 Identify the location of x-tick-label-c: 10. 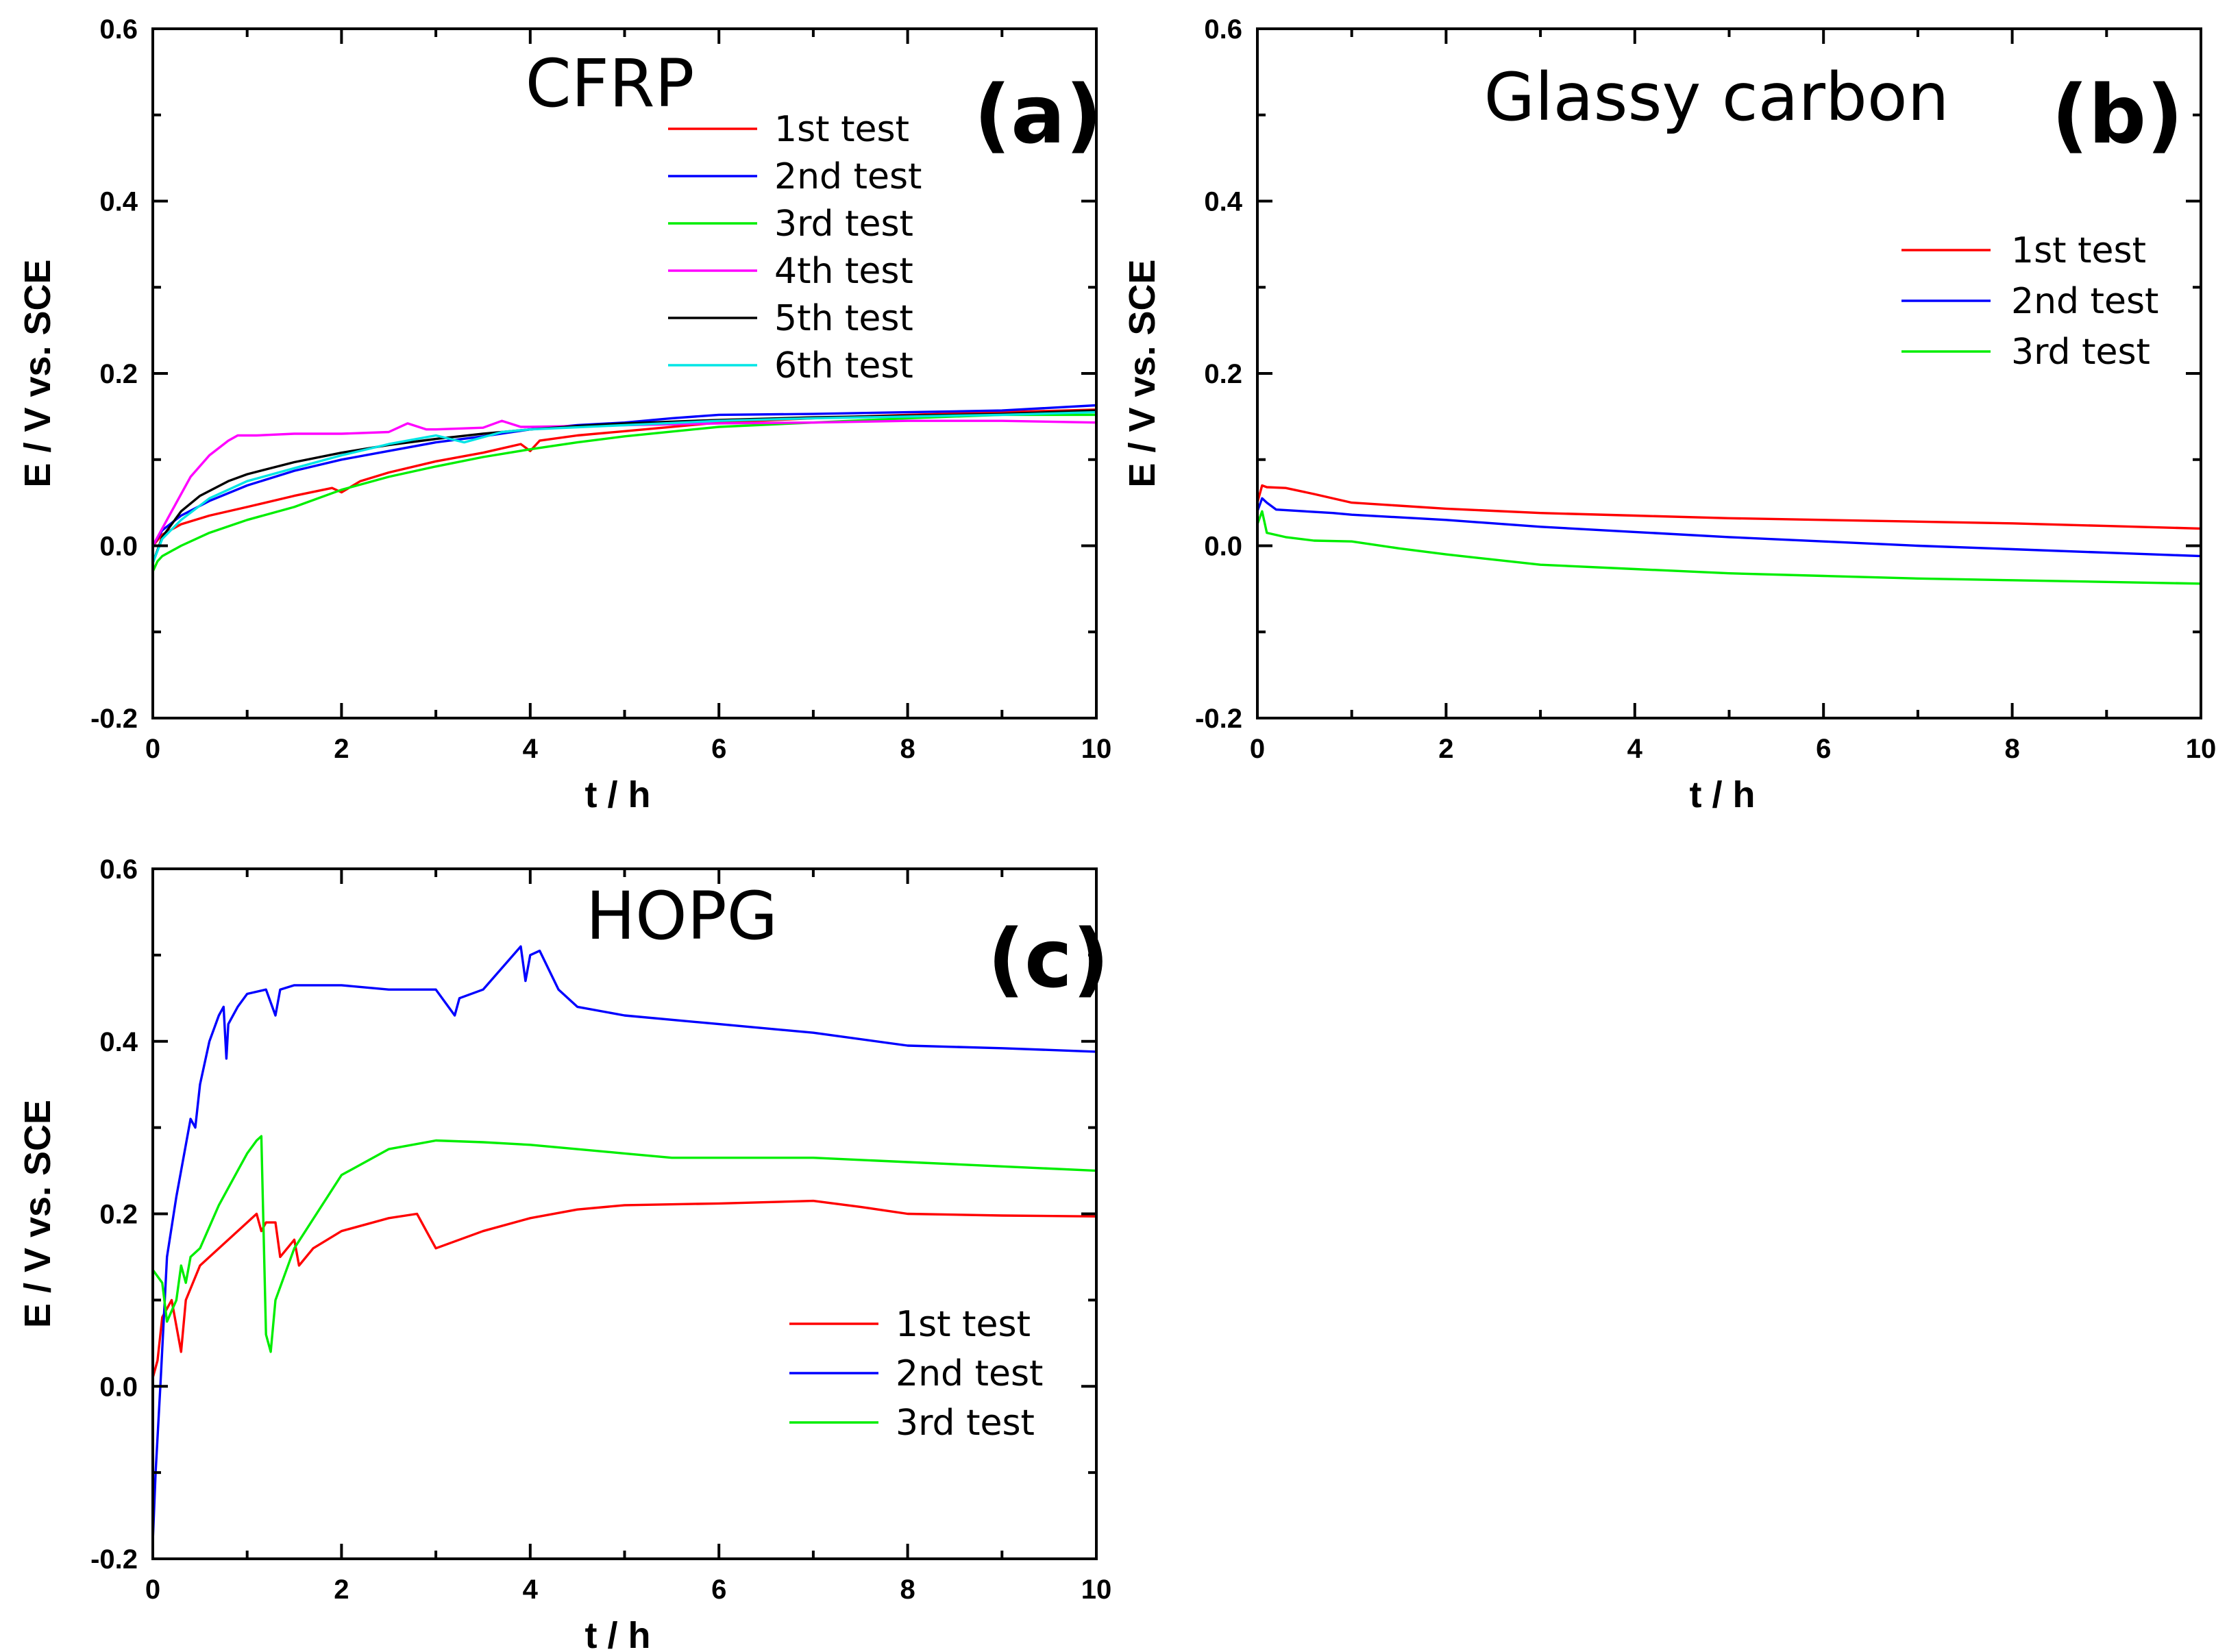
(1096, 1590).